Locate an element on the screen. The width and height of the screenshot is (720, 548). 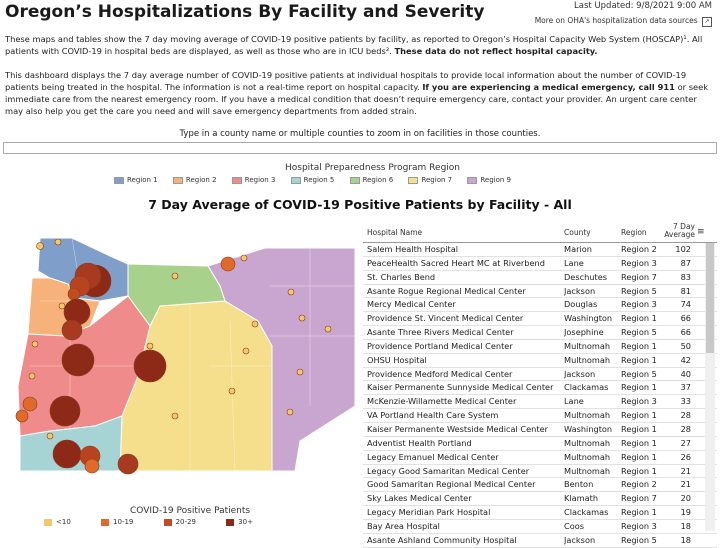
average-cell: 20 is located at coordinates (685, 498).